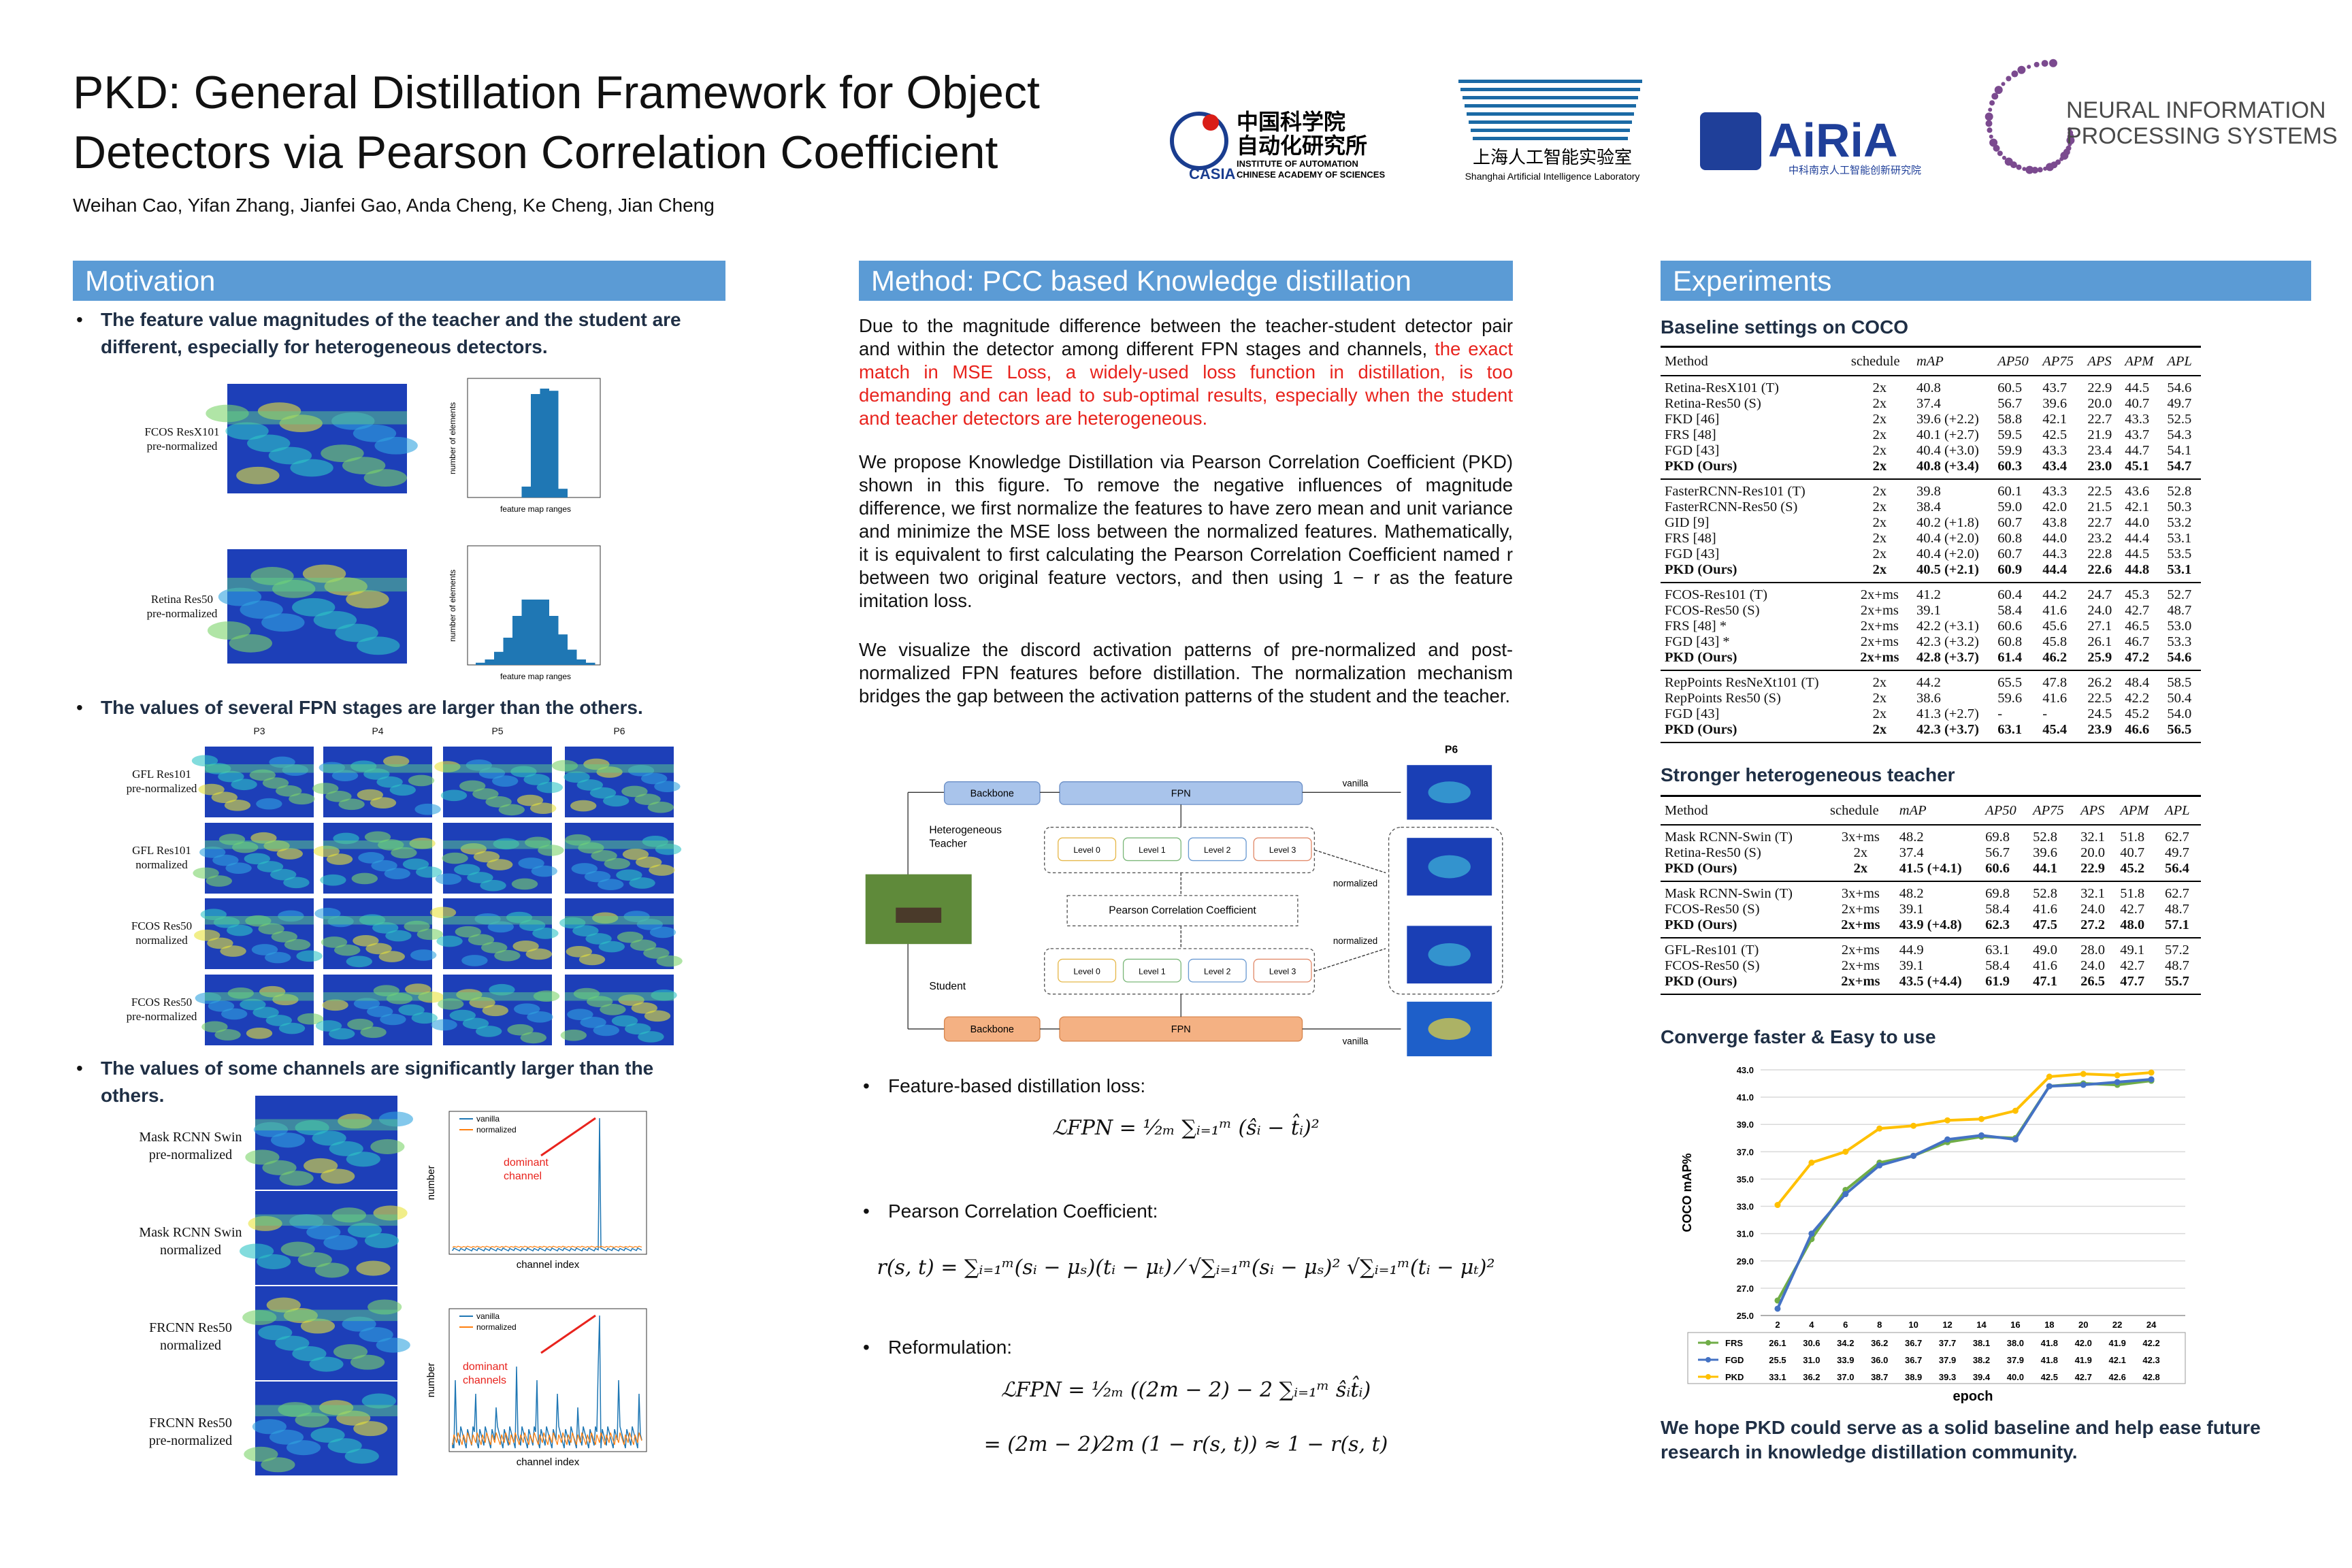 Image resolution: width=2352 pixels, height=1568 pixels. I want to click on table-cell: 44.8, so click(2138, 569).